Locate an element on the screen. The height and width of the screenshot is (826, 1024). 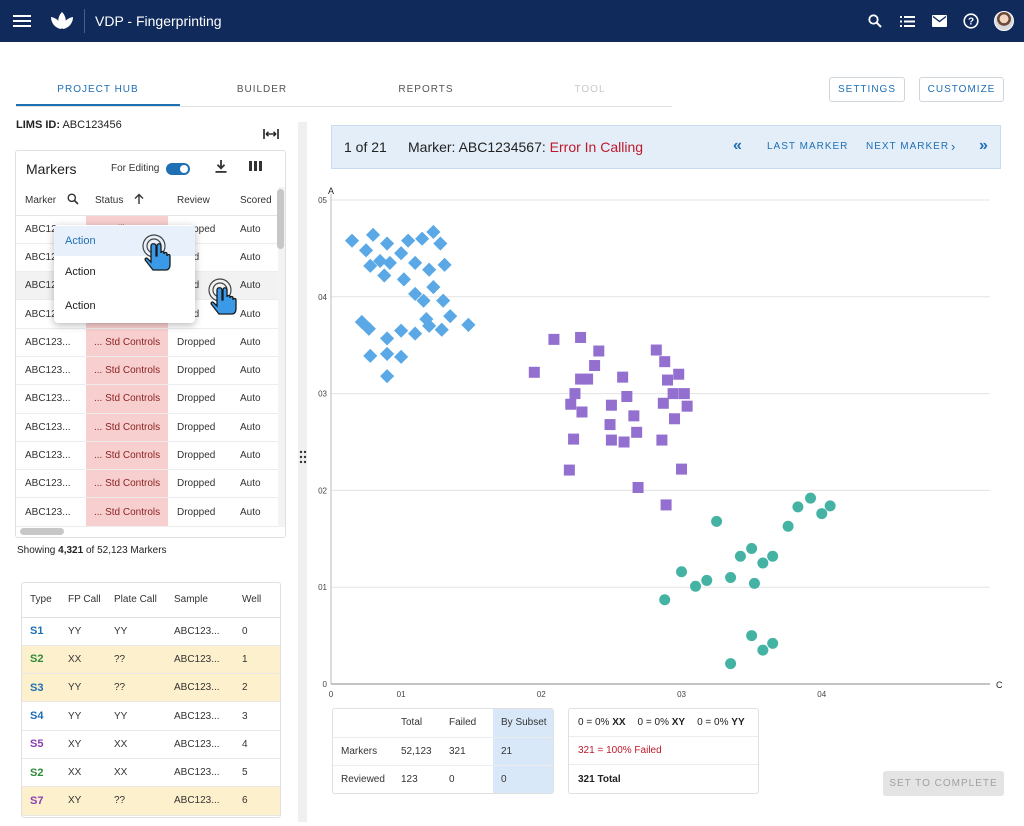
col-status: Status is located at coordinates (127, 201).